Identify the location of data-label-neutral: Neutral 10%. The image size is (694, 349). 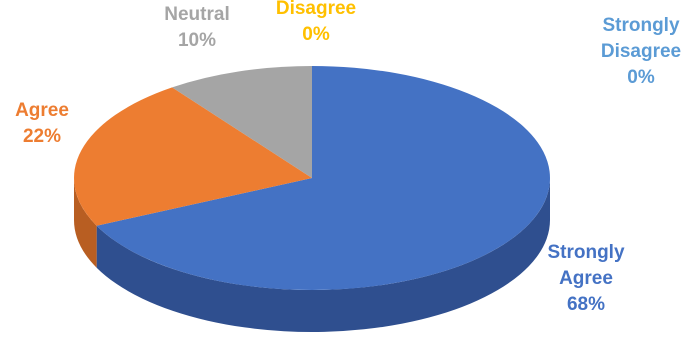
(196, 27).